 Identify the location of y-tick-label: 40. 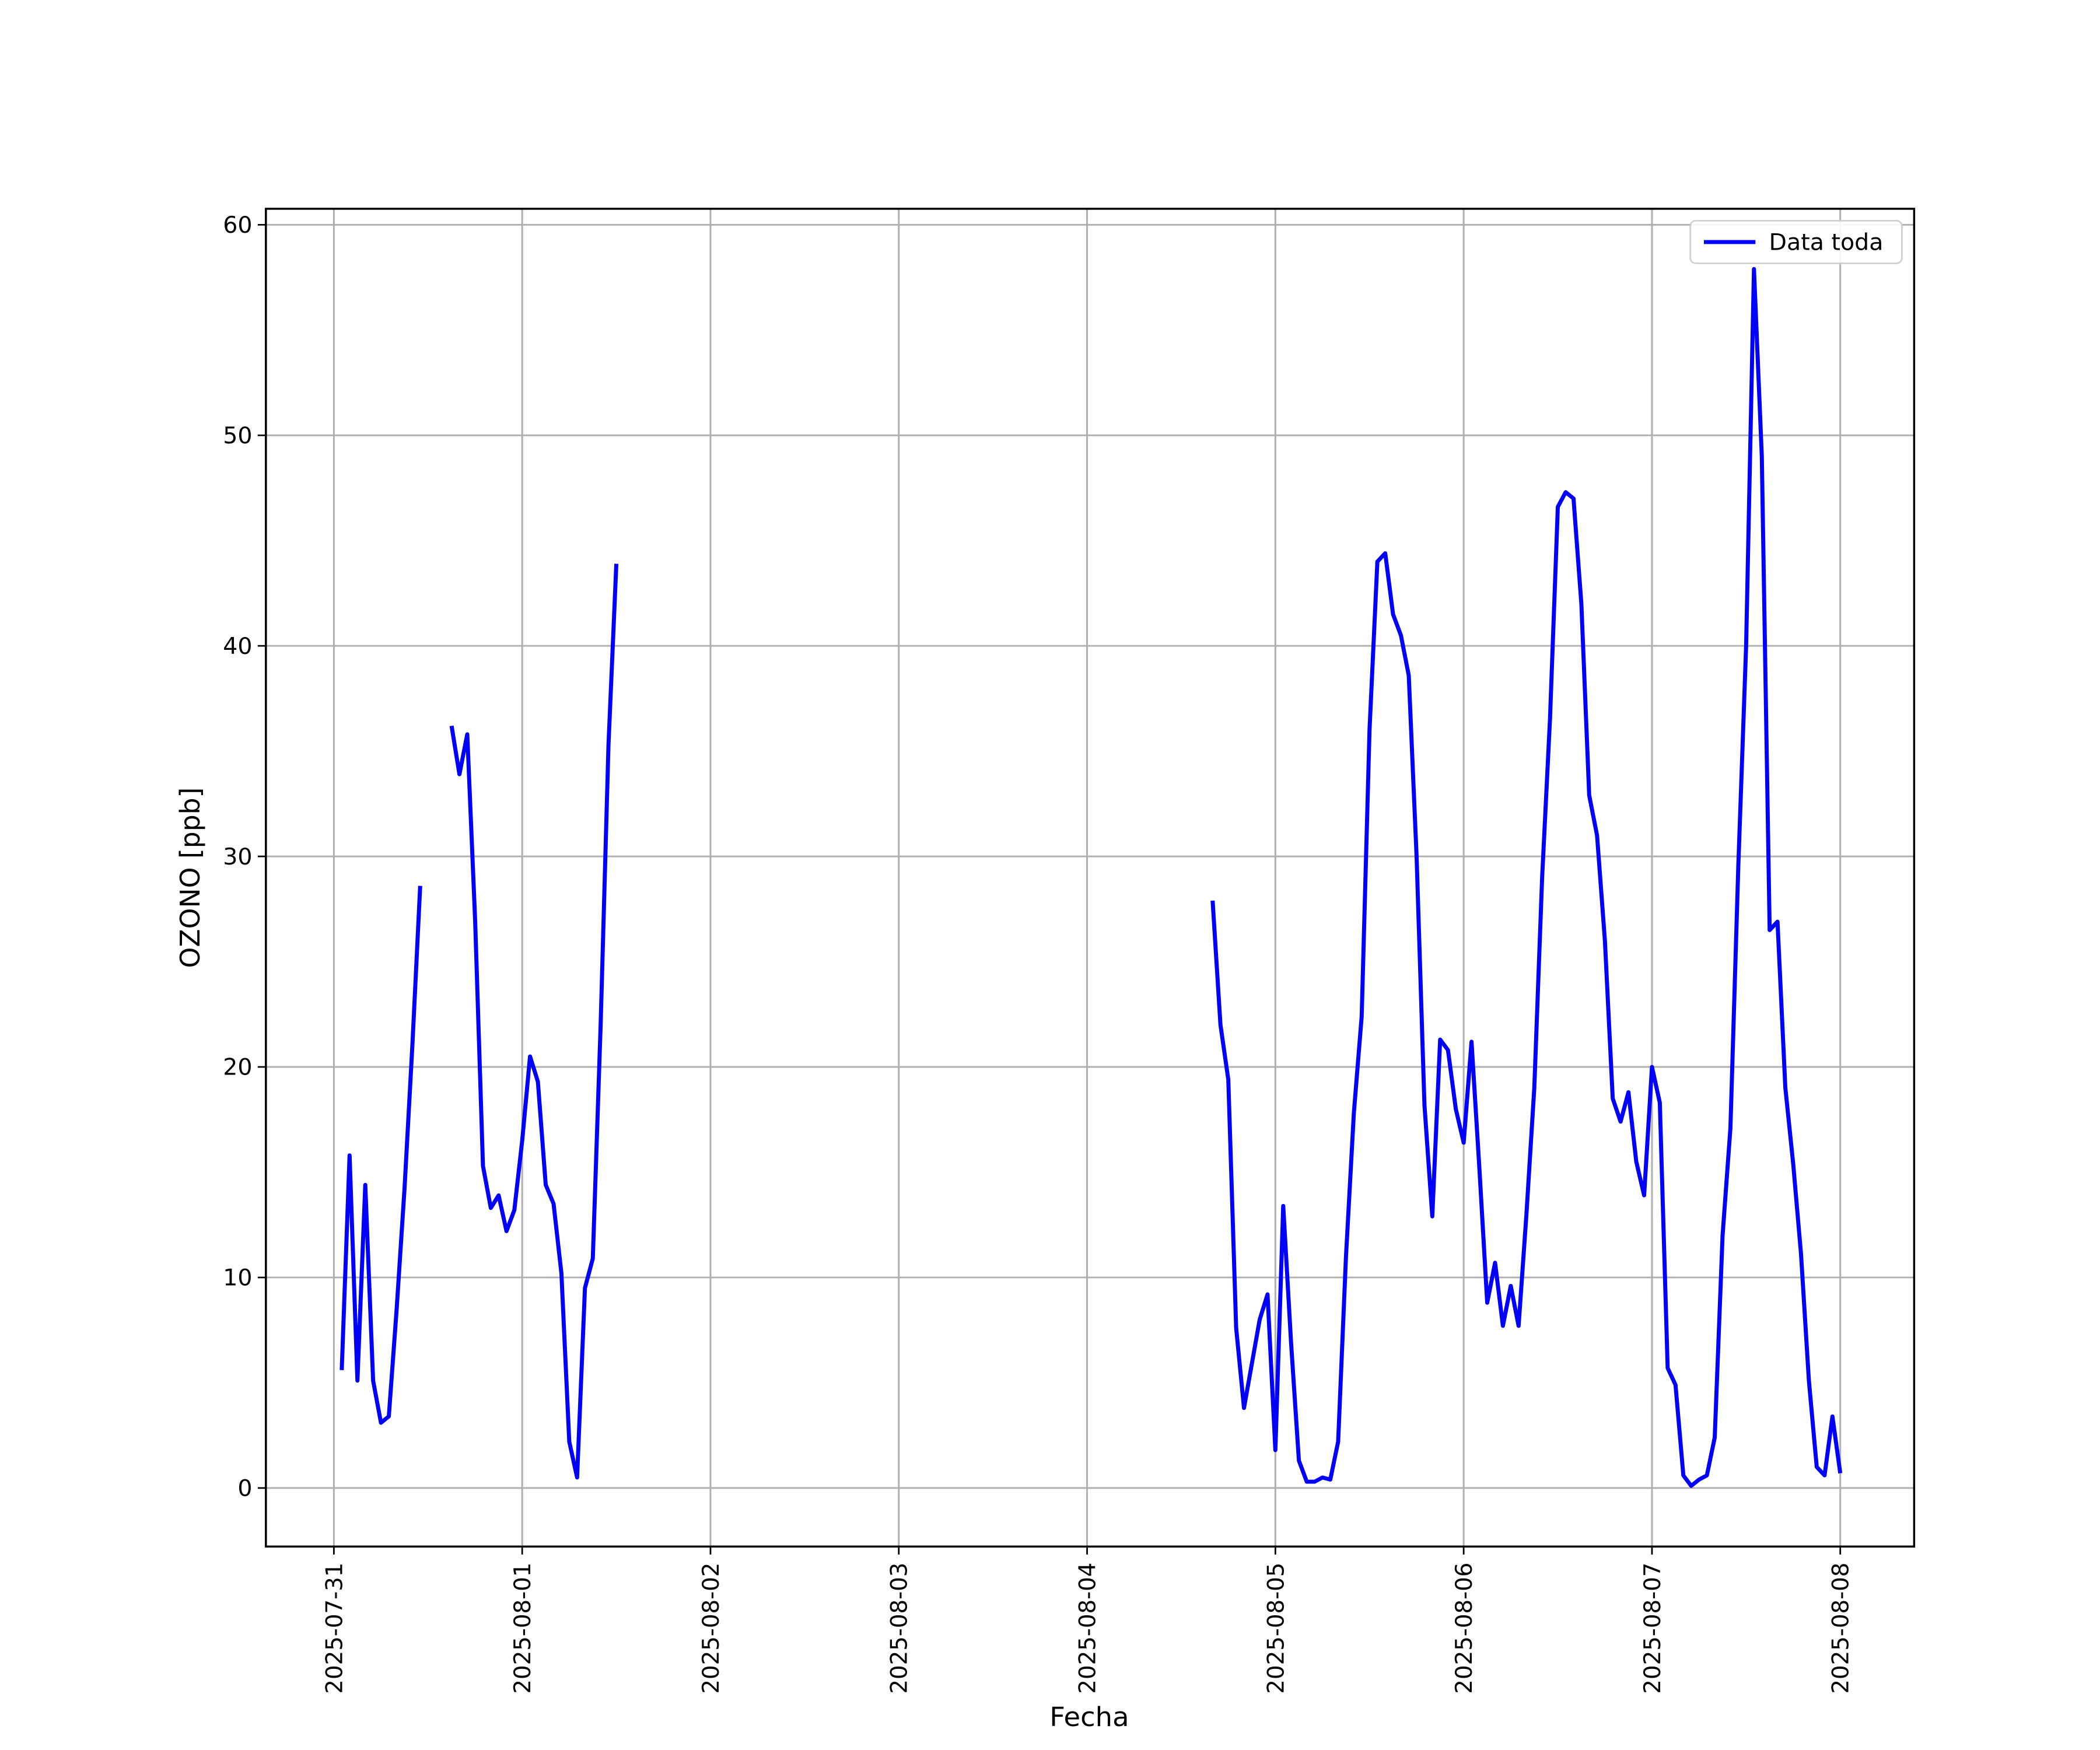
(237, 647).